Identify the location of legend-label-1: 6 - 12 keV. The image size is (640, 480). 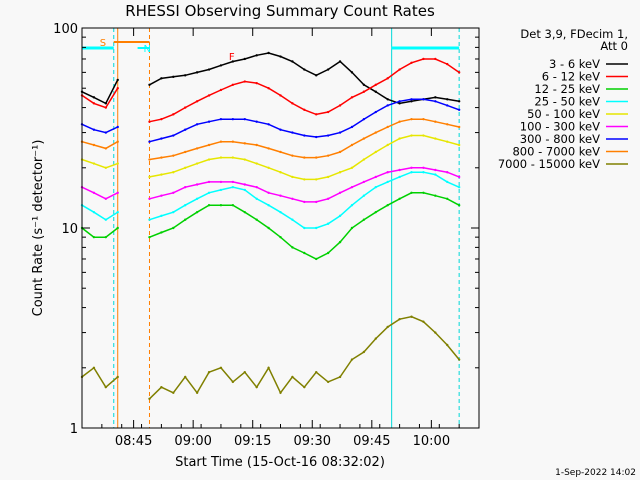
(571, 77).